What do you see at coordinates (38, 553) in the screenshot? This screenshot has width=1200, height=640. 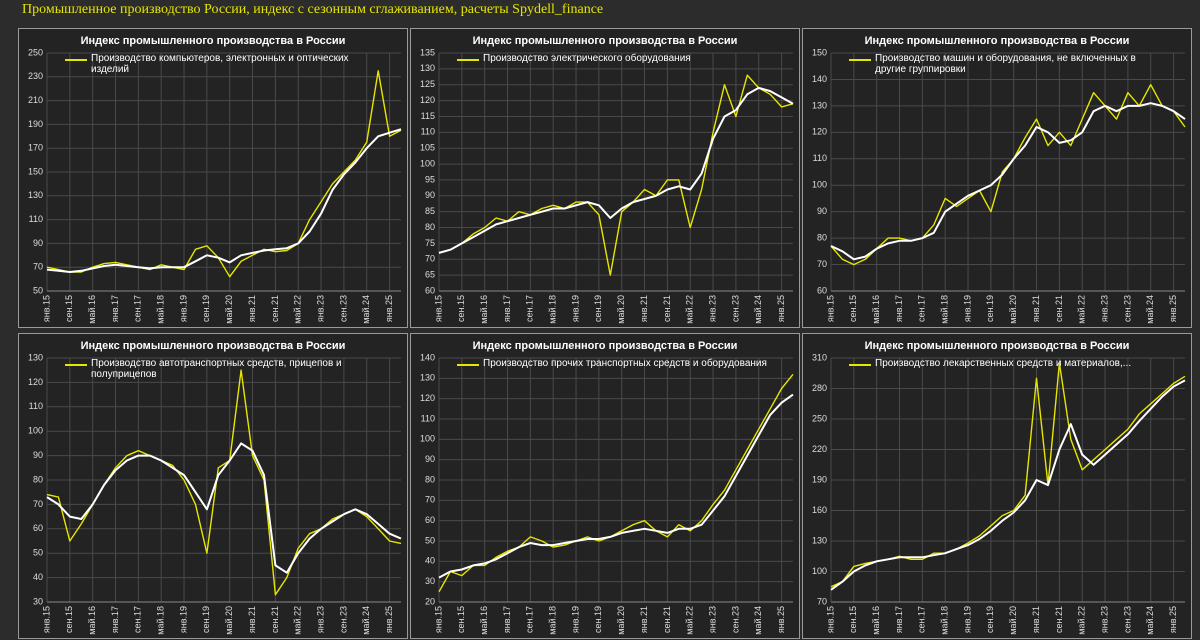 I see `y-tick-label: 50` at bounding box center [38, 553].